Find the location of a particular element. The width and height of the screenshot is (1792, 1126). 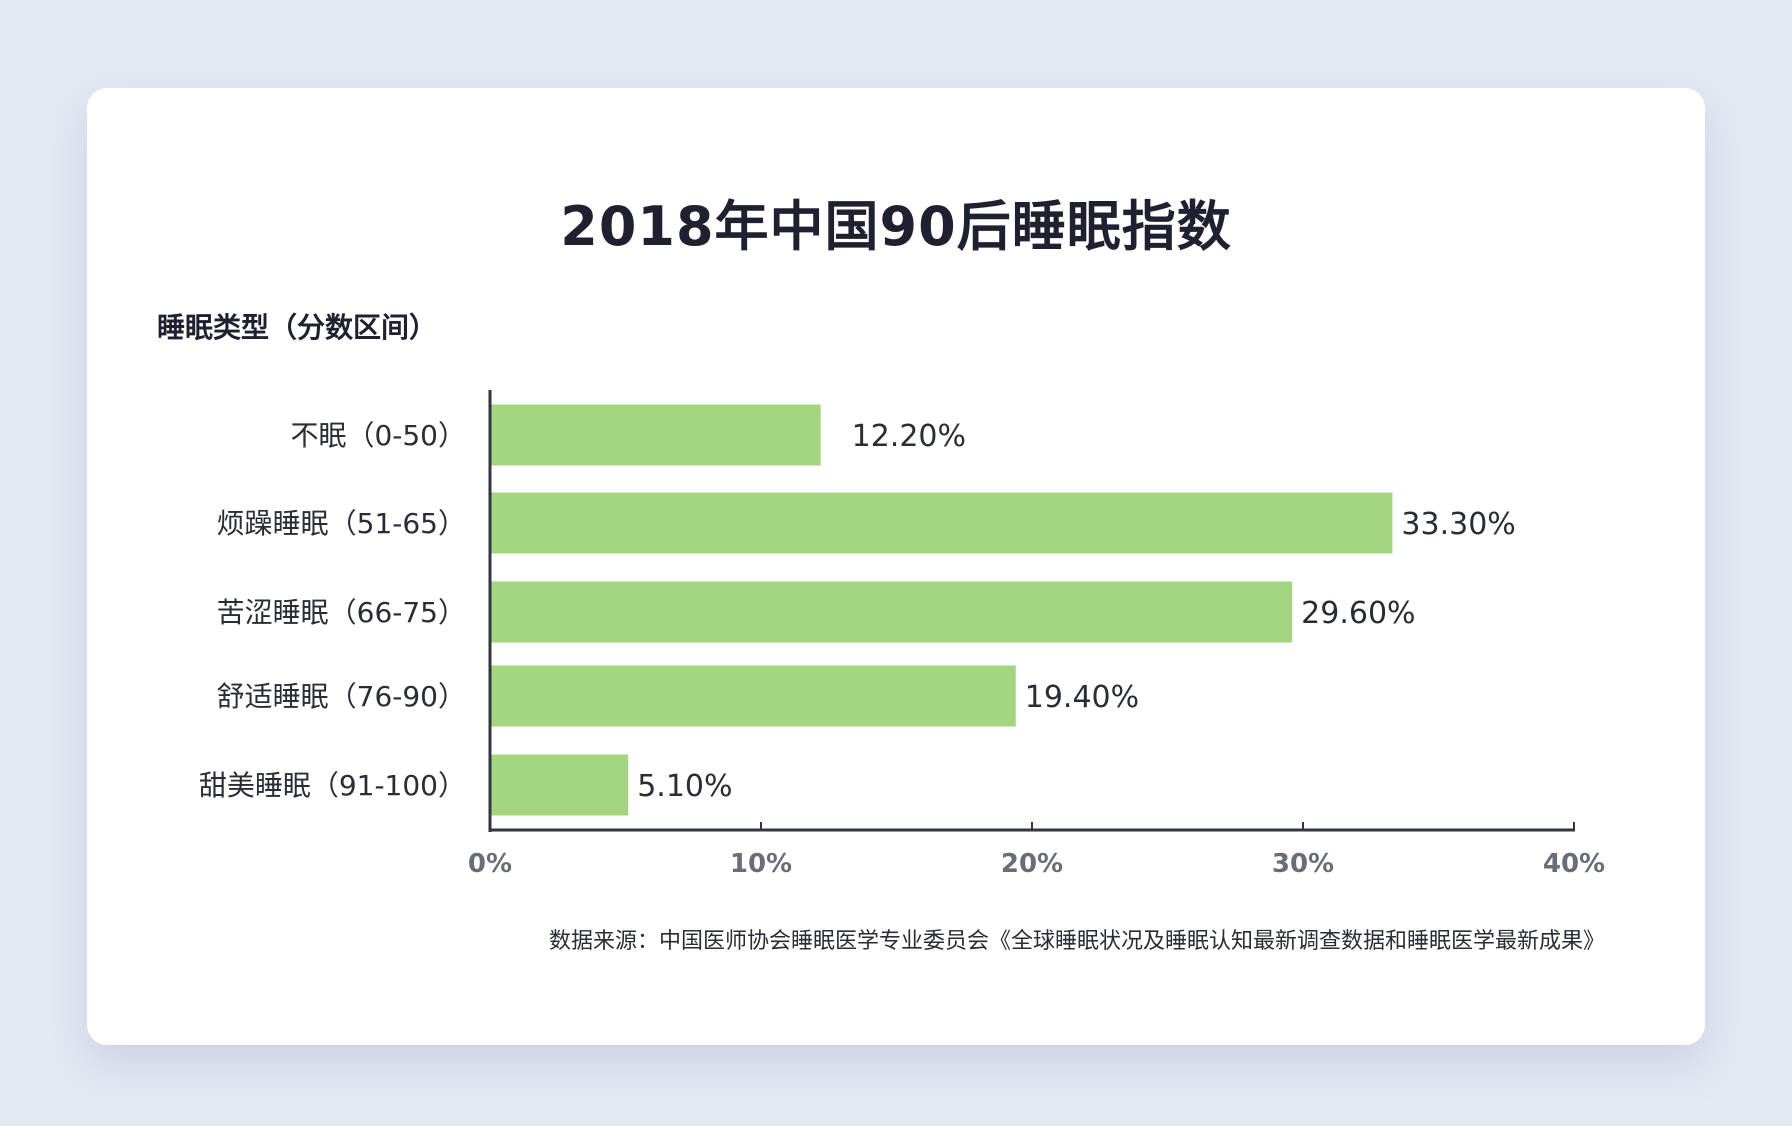

x-tick-label: 0% is located at coordinates (490, 864).